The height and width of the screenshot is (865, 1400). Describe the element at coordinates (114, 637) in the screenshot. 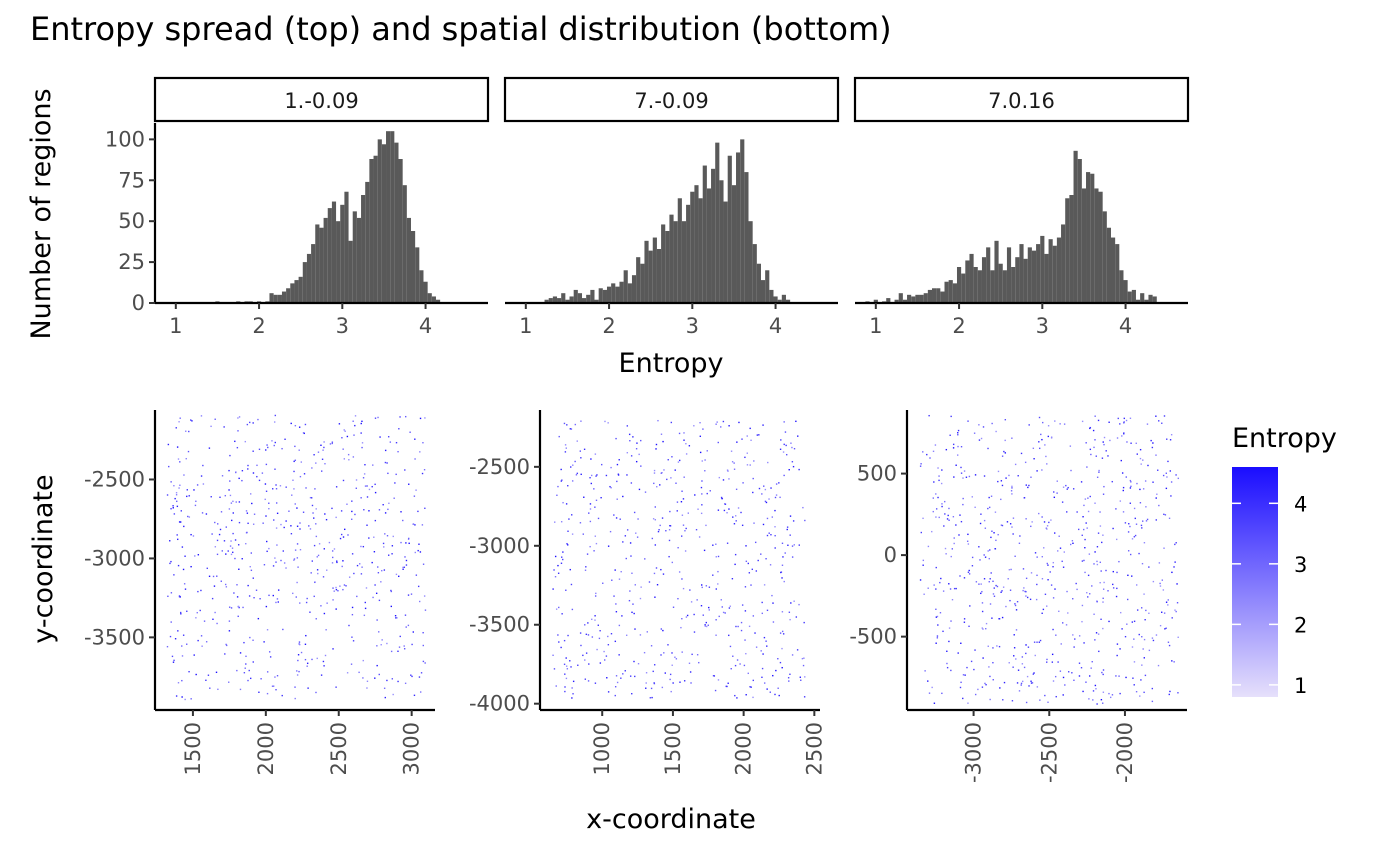

I see `y-tick-label: -3500` at that location.